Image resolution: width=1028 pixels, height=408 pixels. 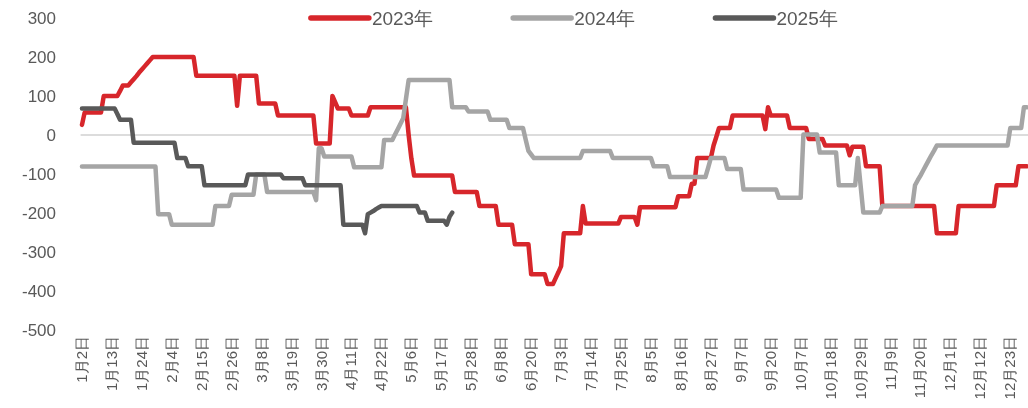 What do you see at coordinates (38, 291) in the screenshot?
I see `y-tick-label: -400` at bounding box center [38, 291].